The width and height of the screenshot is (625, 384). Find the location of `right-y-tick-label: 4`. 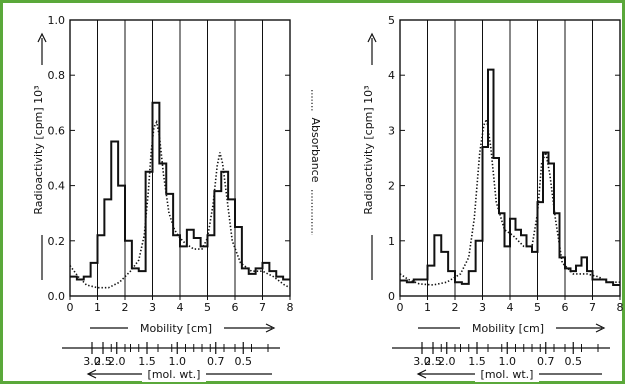

right-y-tick-label: 4 is located at coordinates (391, 75).